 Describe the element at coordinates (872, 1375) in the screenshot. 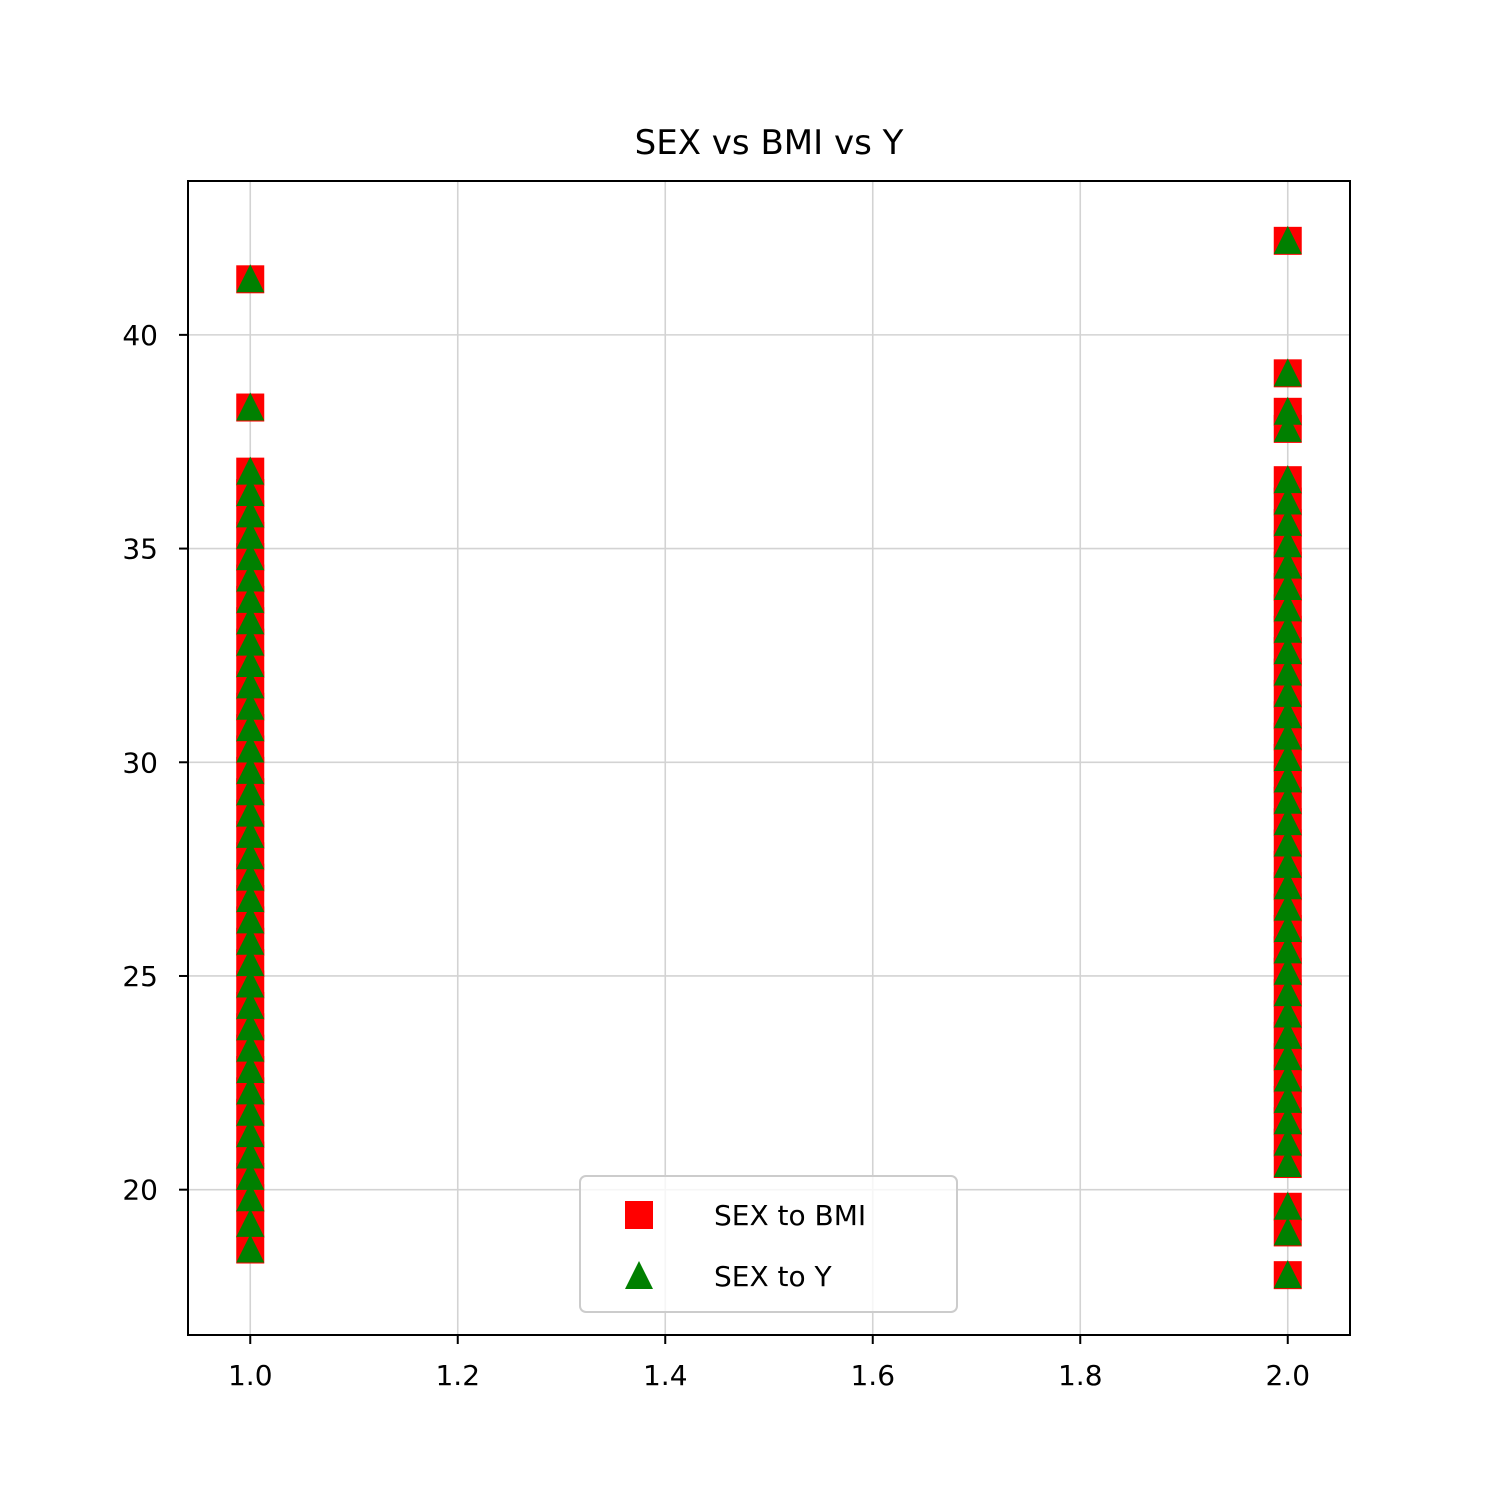

I see `x-tick-label: 1.6` at that location.